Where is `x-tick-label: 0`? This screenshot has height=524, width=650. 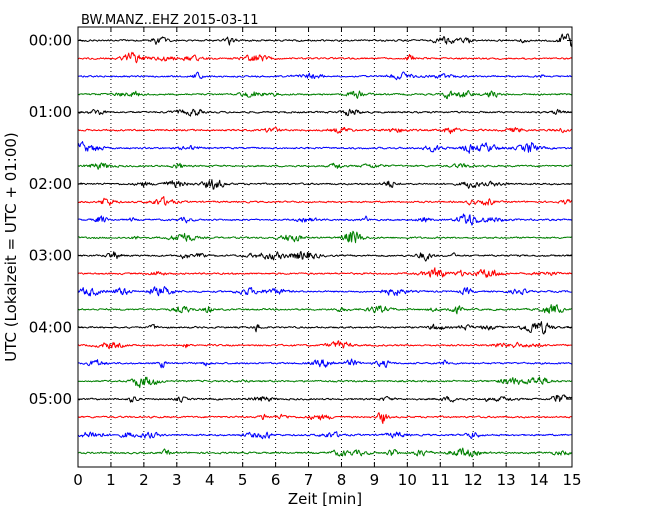 x-tick-label: 0 is located at coordinates (78, 480).